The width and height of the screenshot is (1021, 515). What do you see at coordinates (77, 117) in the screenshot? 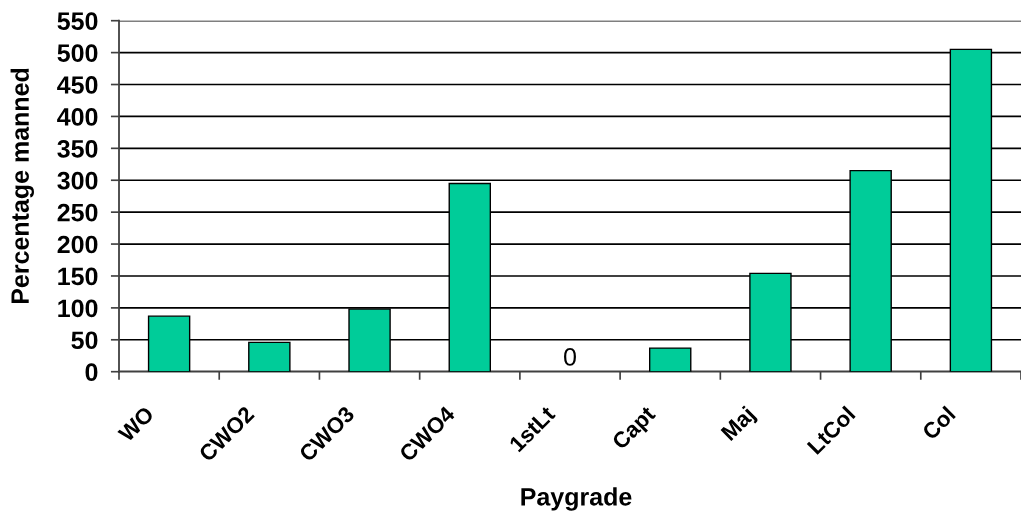
I see `y-tick-label: 400` at bounding box center [77, 117].